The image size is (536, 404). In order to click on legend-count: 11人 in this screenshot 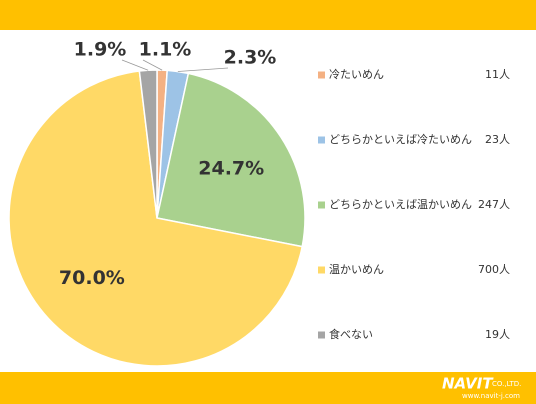, I will do `click(497, 74)`.